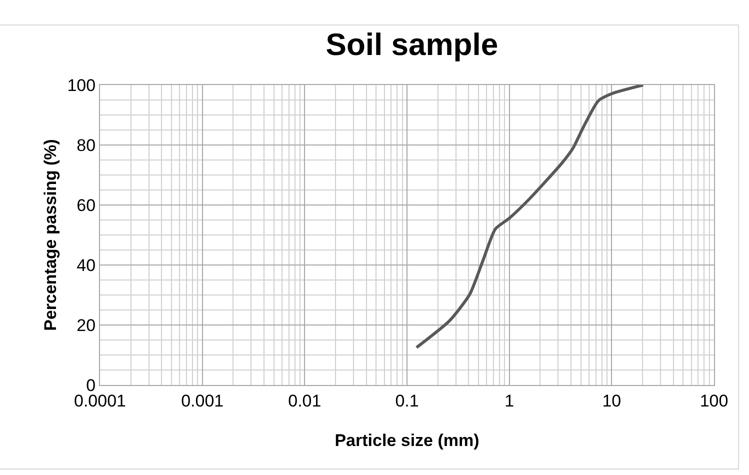 The image size is (749, 475). What do you see at coordinates (407, 400) in the screenshot?
I see `x-tick-label: 0.1` at bounding box center [407, 400].